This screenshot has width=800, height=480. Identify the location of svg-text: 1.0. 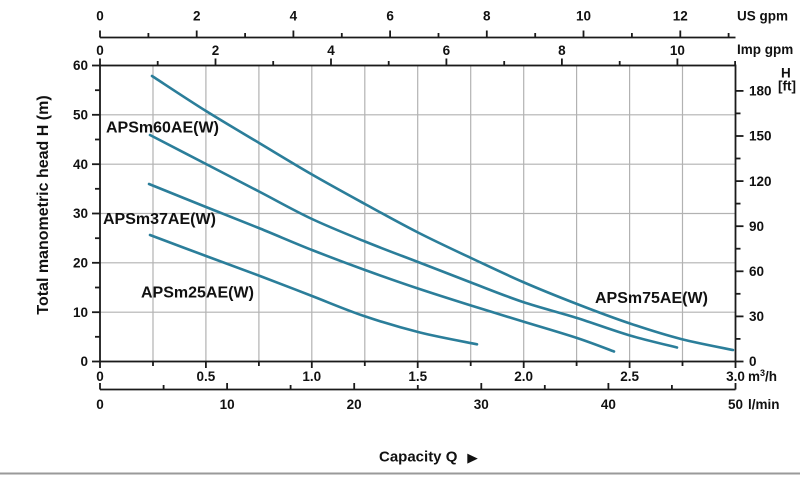
(311, 376).